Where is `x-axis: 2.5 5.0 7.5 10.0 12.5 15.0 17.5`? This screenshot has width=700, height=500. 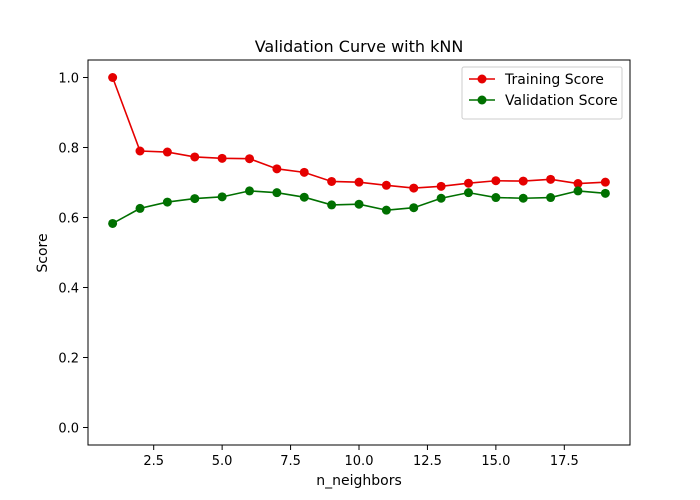 x-axis: 2.5 5.0 7.5 10.0 12.5 15.0 17.5 is located at coordinates (361, 457).